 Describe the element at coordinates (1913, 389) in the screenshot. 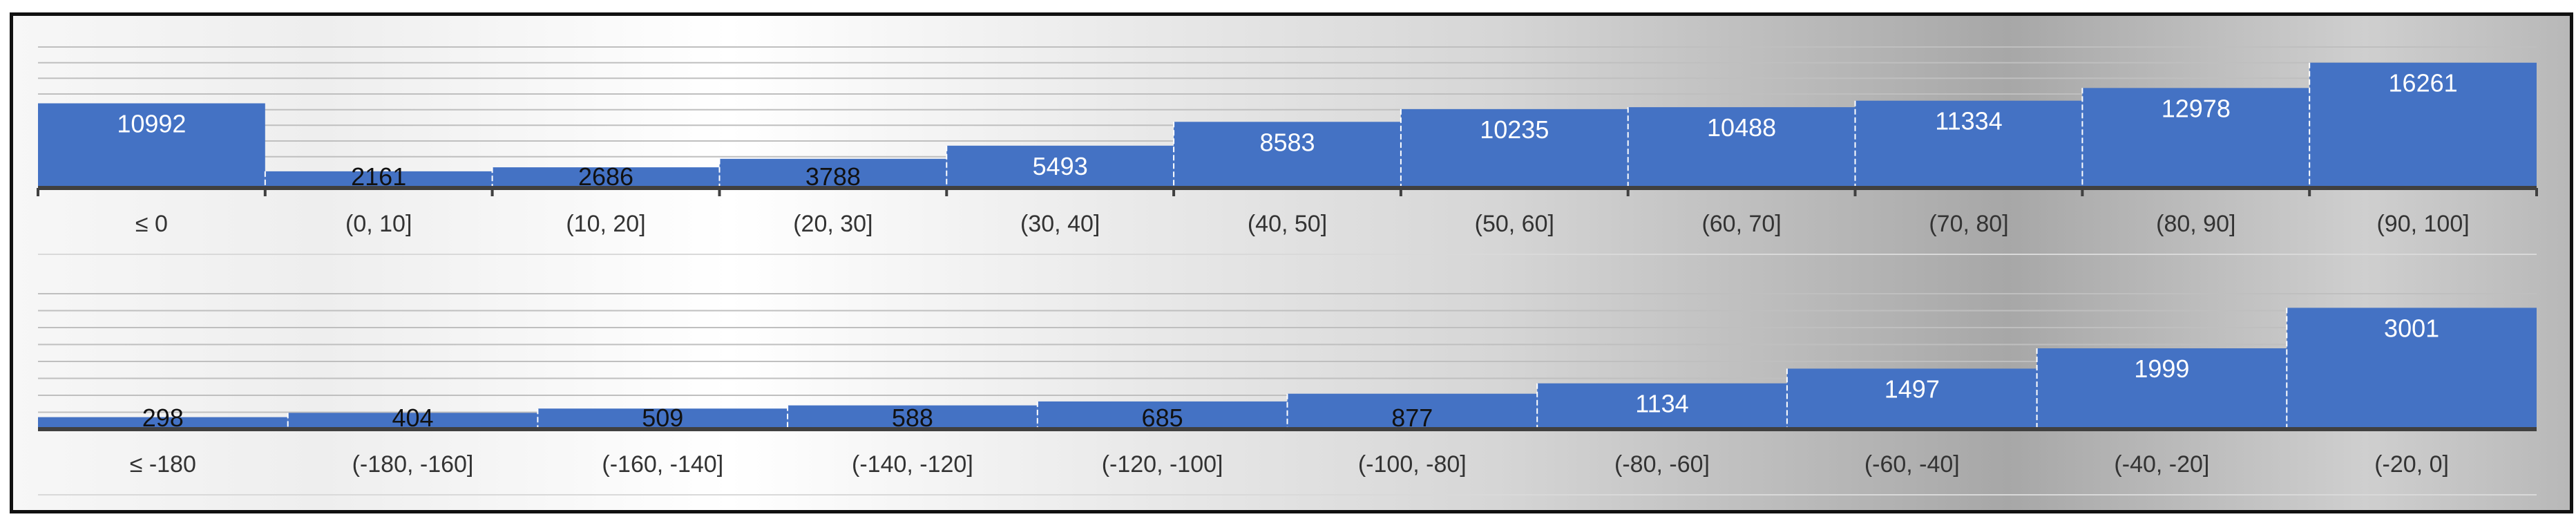

I see `bar-value-label: 1497` at that location.